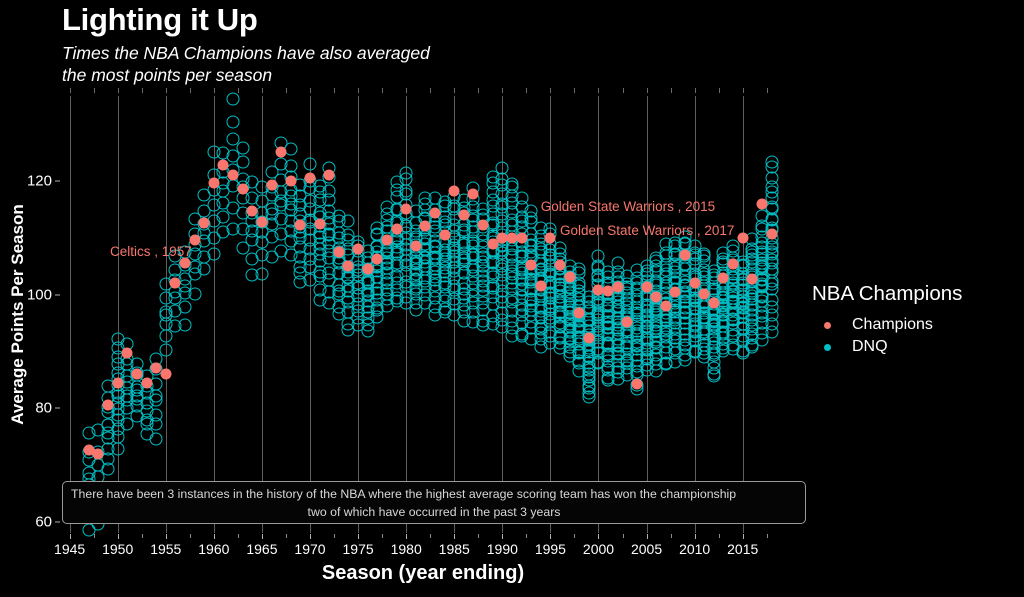 This screenshot has width=1024, height=597. I want to click on x-tick-mark-1945, so click(70, 536).